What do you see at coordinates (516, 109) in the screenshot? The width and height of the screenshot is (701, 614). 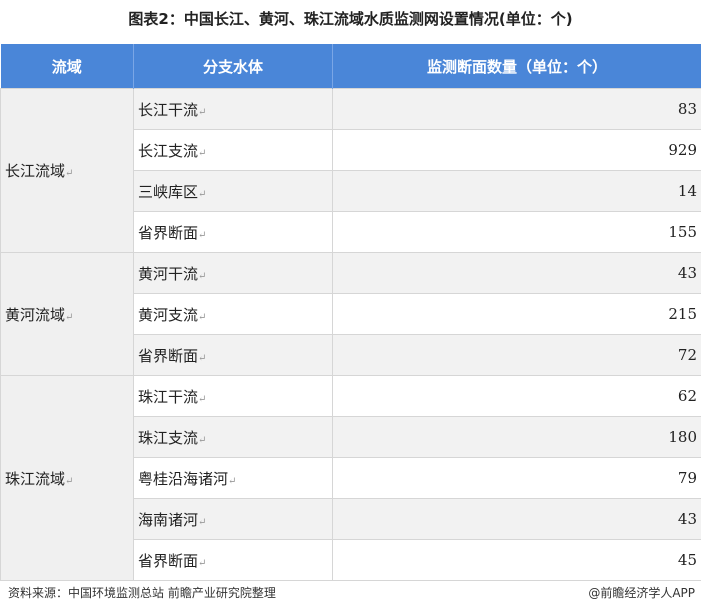 I see `count-cell: 83` at bounding box center [516, 109].